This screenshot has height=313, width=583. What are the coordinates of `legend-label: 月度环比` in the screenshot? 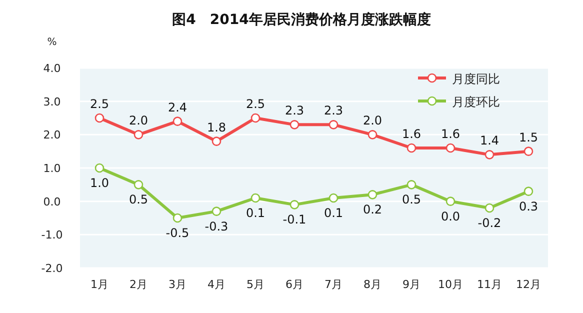 It's located at (476, 102).